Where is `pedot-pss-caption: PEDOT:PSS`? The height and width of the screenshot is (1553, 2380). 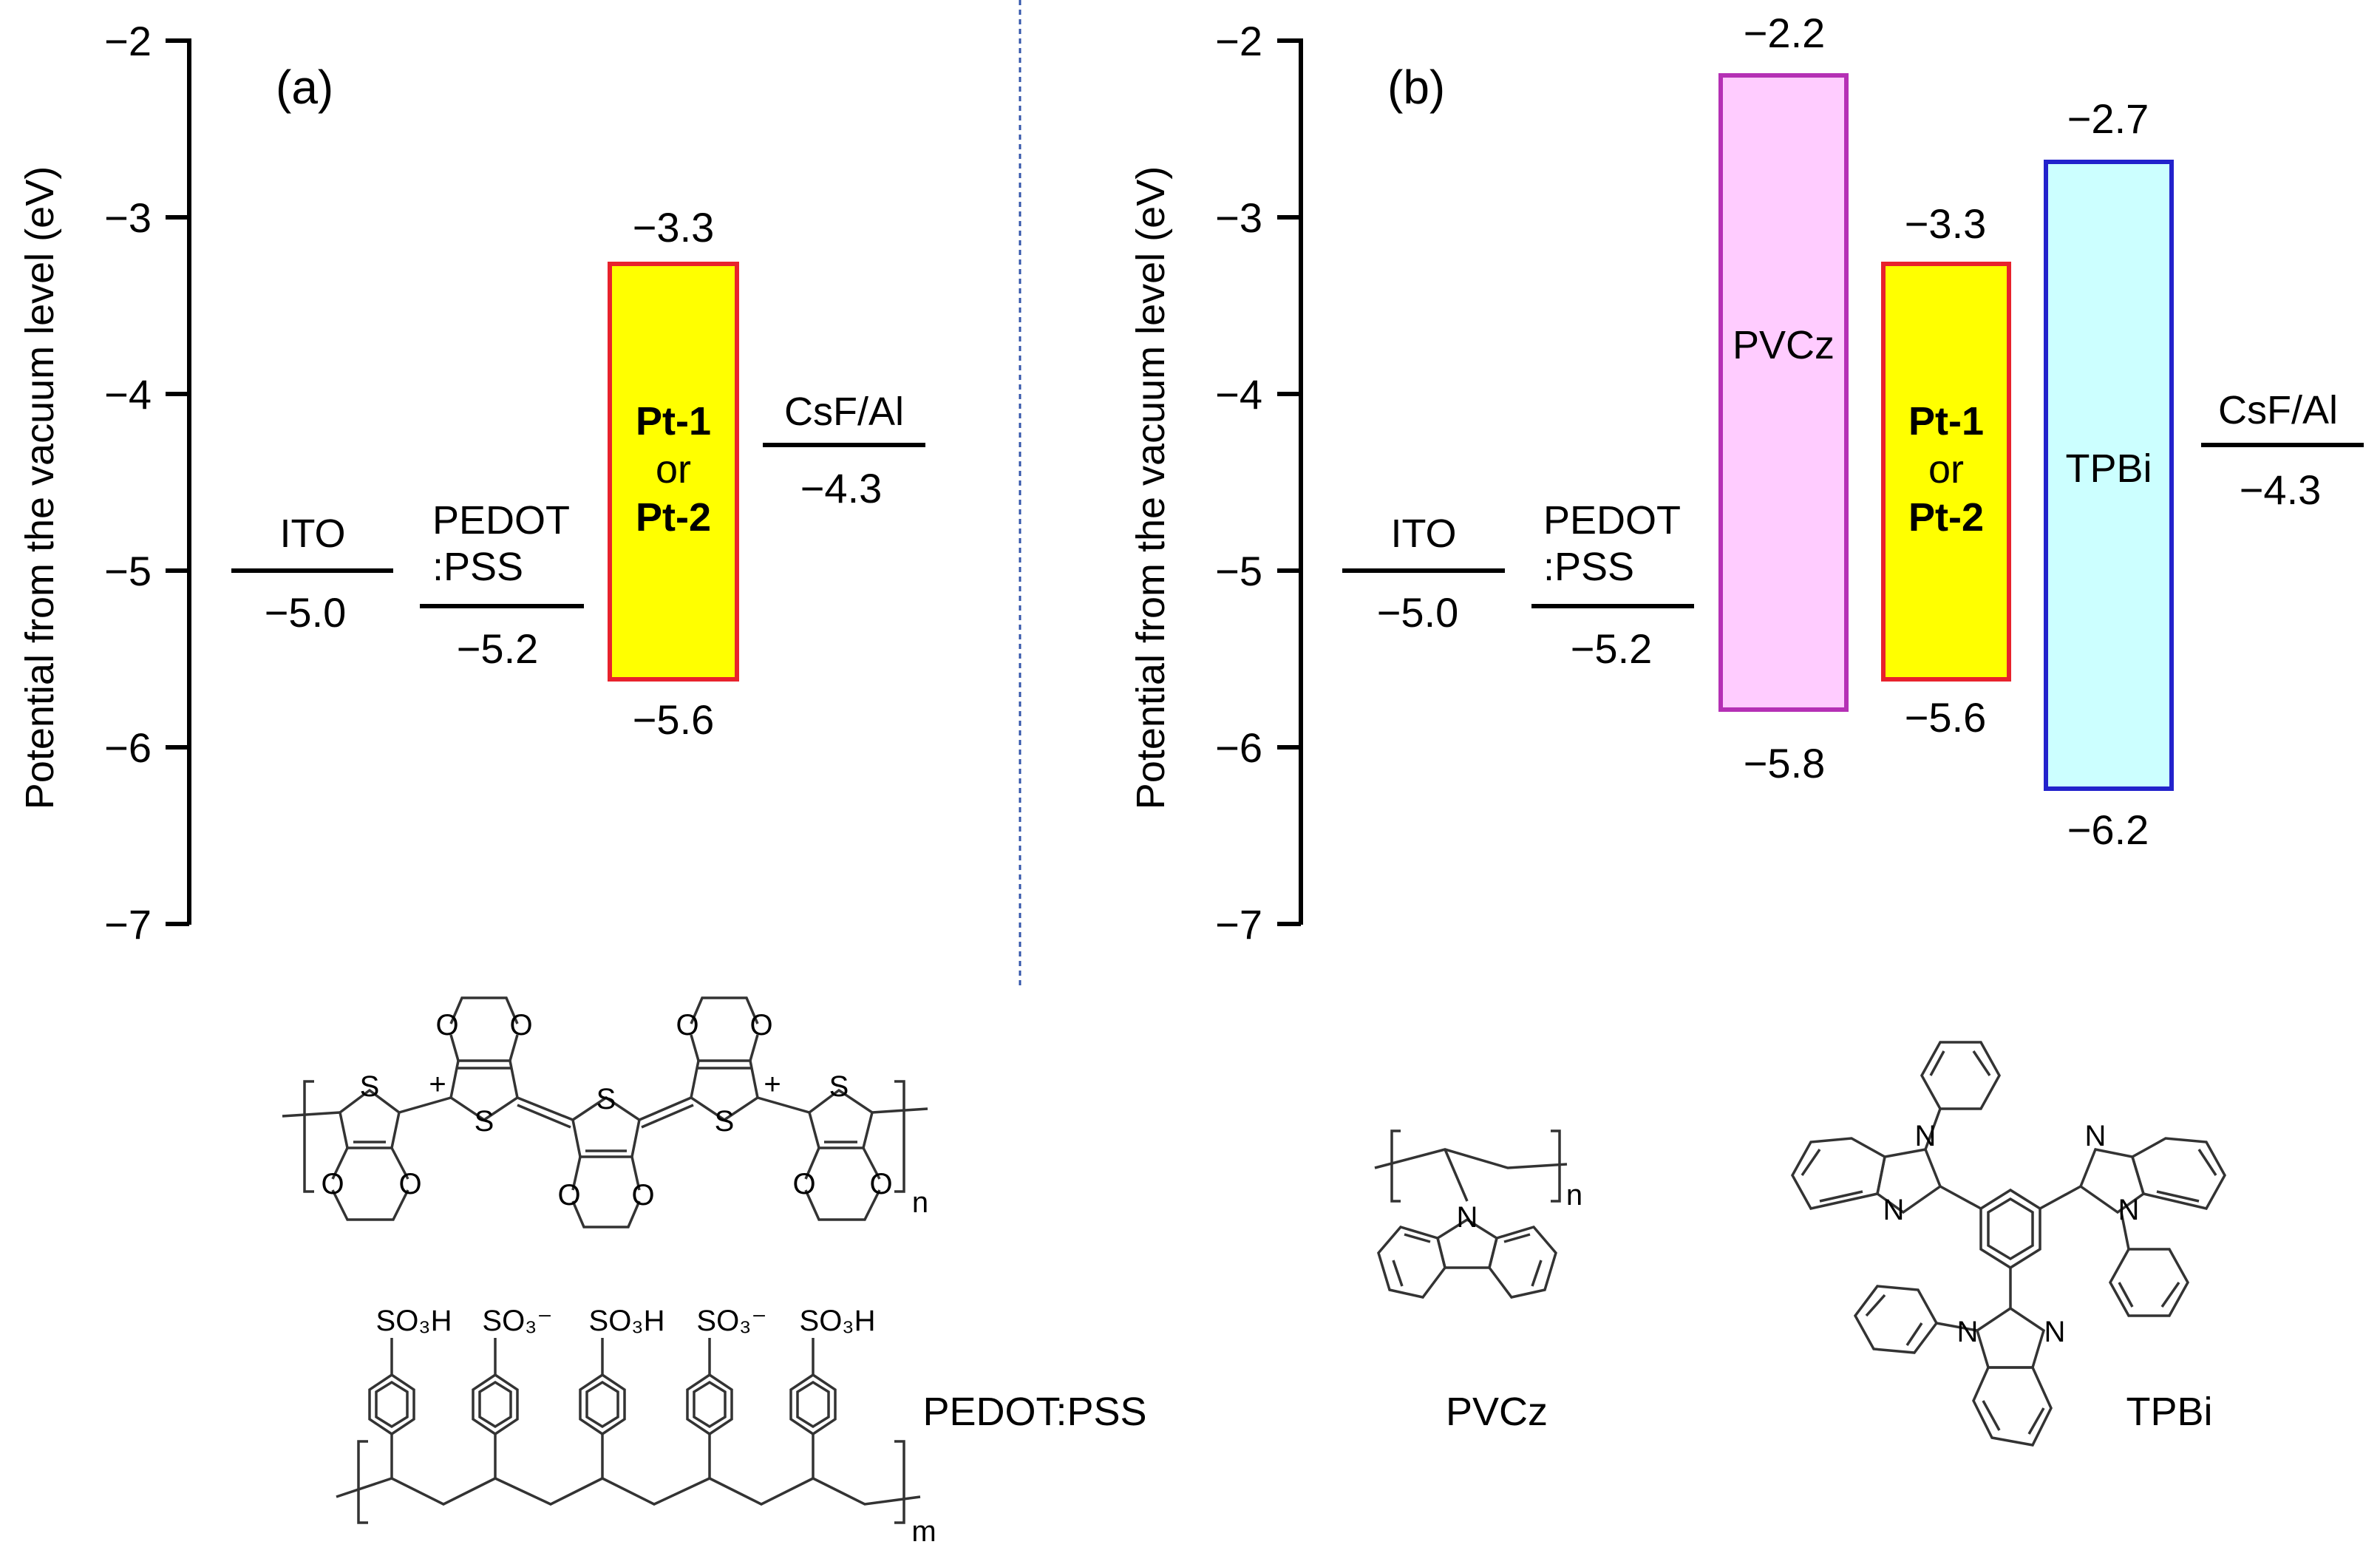 pedot-pss-caption: PEDOT:PSS is located at coordinates (1034, 1412).